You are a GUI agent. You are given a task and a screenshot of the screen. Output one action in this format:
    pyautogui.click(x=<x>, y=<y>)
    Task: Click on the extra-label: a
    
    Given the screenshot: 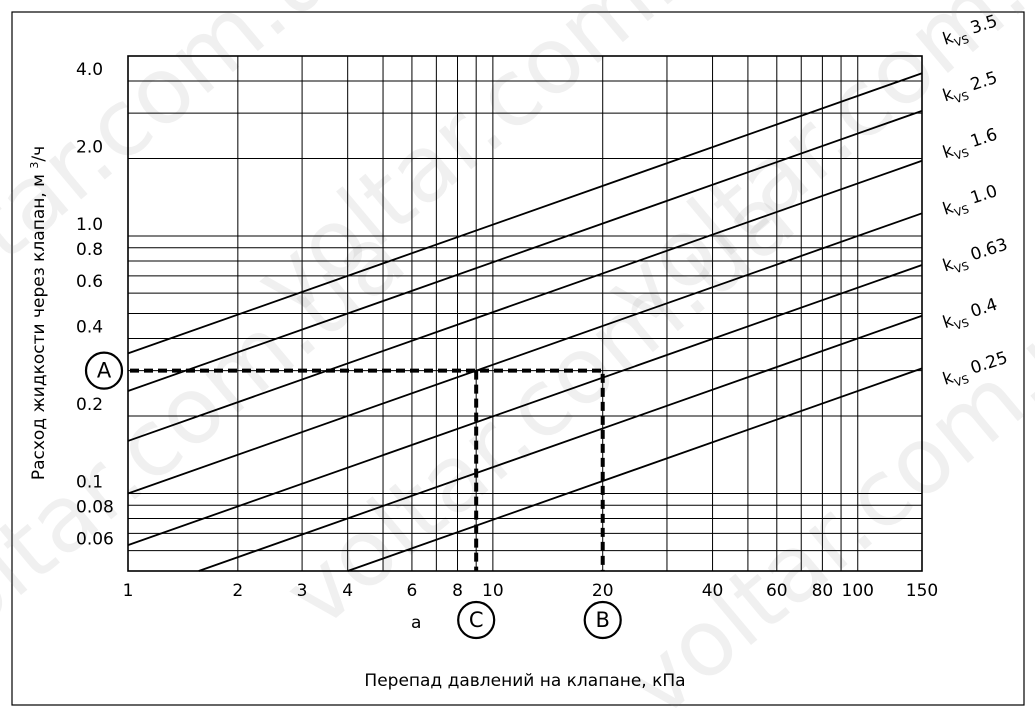 What is the action you would take?
    pyautogui.click(x=416, y=623)
    